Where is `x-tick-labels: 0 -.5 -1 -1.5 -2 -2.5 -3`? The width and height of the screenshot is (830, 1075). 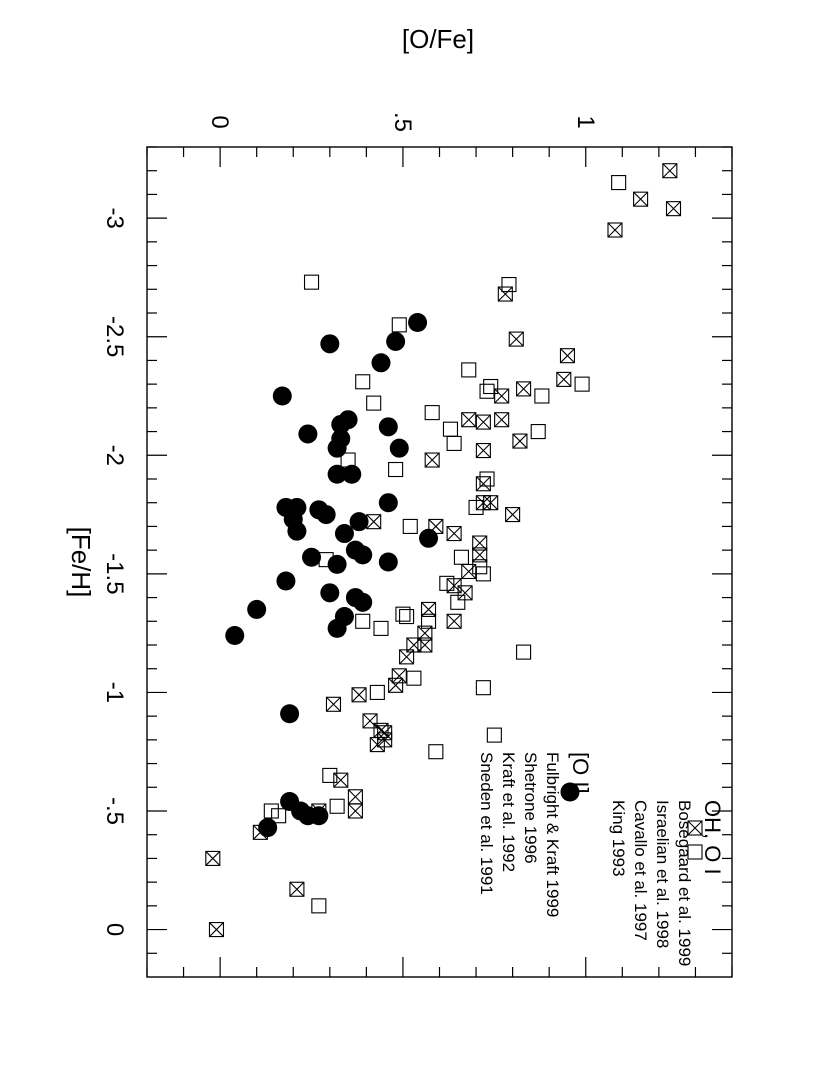 x-tick-labels: 0 -.5 -1 -1.5 -2 -2.5 -3 is located at coordinates (114, 571).